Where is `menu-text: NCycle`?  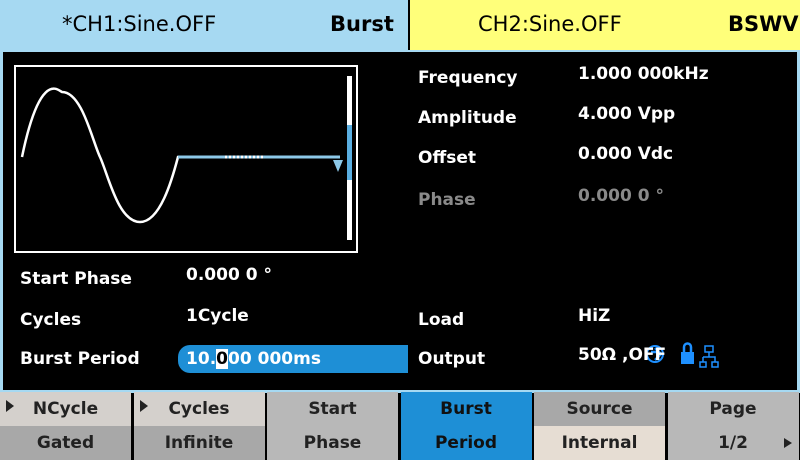 menu-text: NCycle is located at coordinates (65, 409).